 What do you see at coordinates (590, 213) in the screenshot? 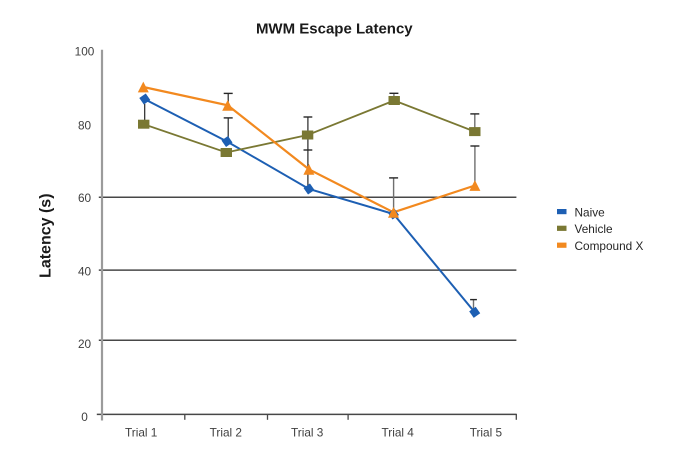
I see `svg-text: Naive` at bounding box center [590, 213].